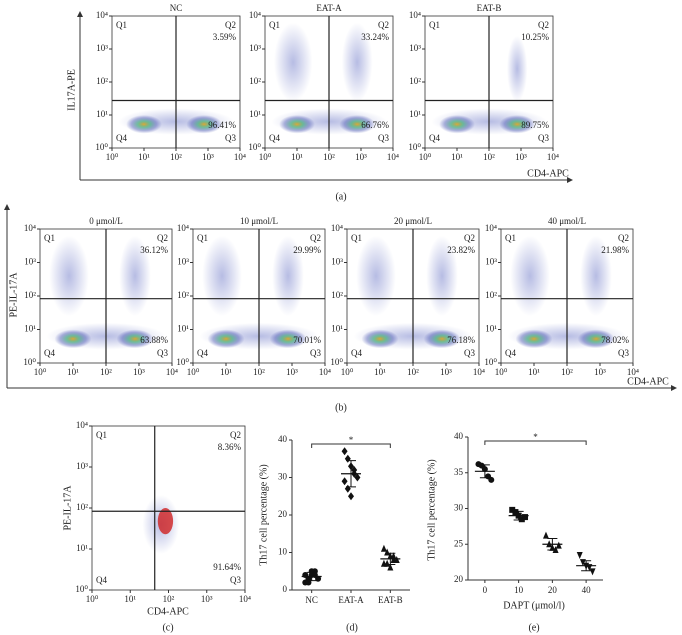 The width and height of the screenshot is (682, 635). Describe the element at coordinates (154, 250) in the screenshot. I see `quadrant-value: 36.12%` at that location.